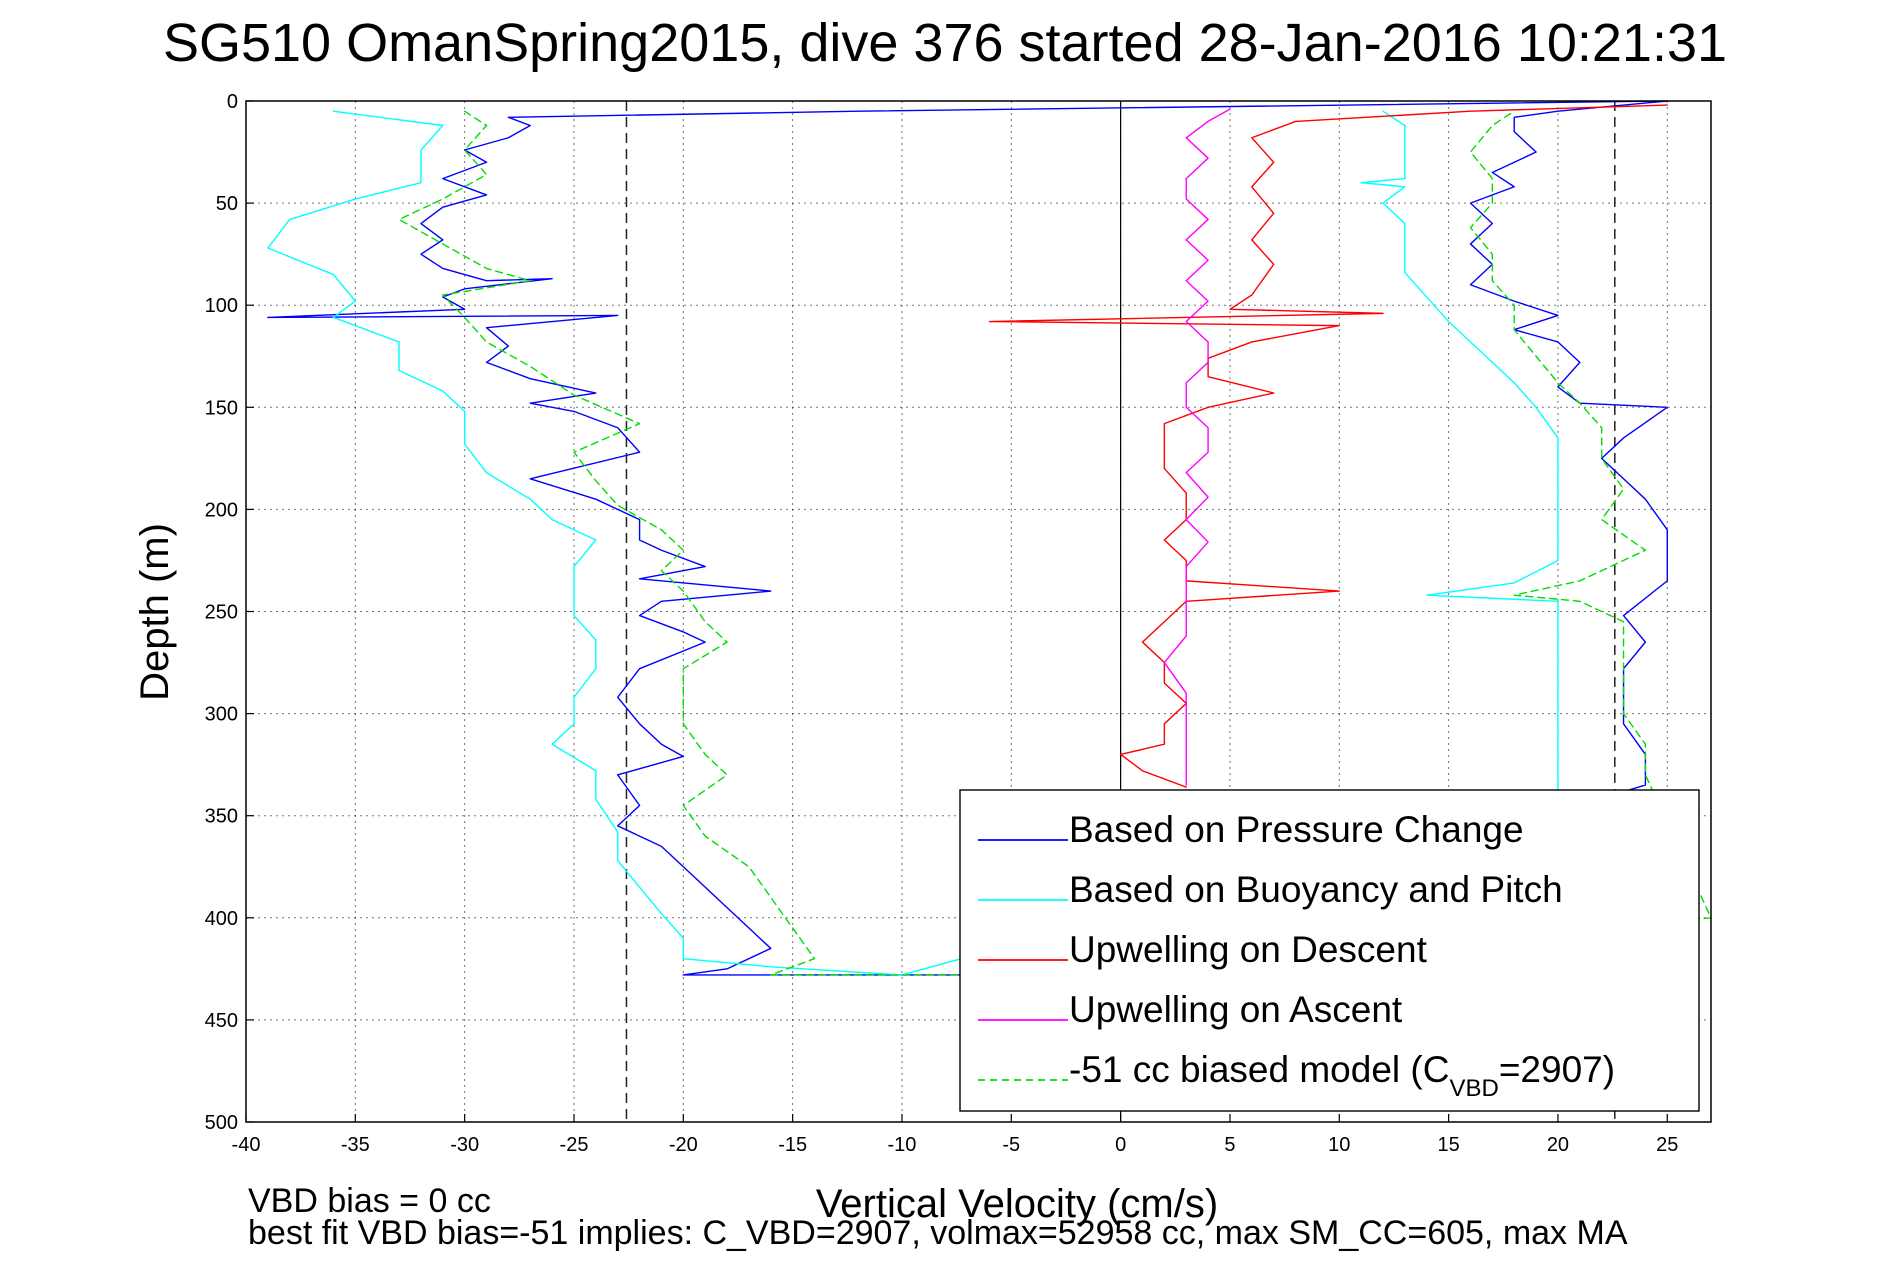  I want to click on x-tick-label: -40, so click(246, 1145).